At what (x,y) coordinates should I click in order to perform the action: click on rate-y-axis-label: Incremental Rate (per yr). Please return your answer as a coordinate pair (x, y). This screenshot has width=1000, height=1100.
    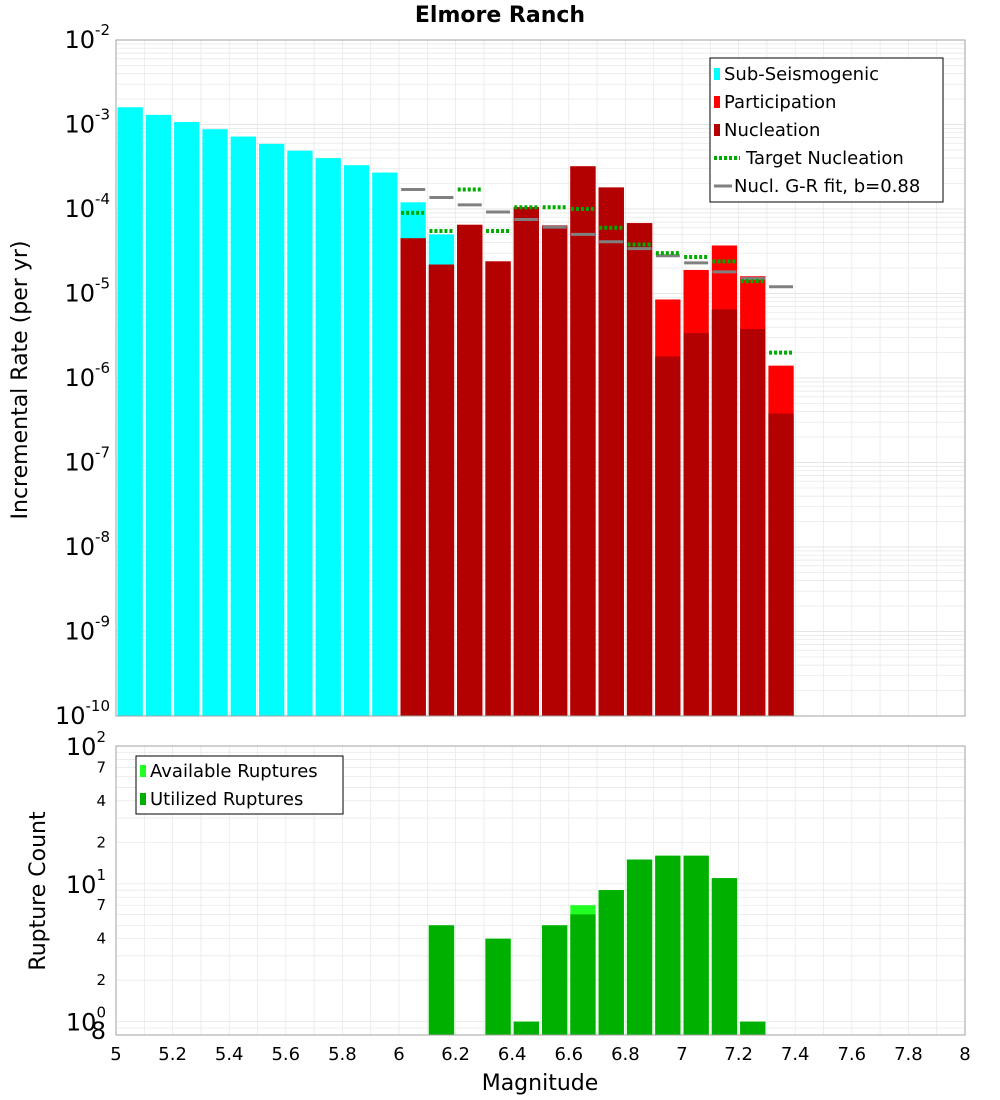
    Looking at the image, I should click on (20, 380).